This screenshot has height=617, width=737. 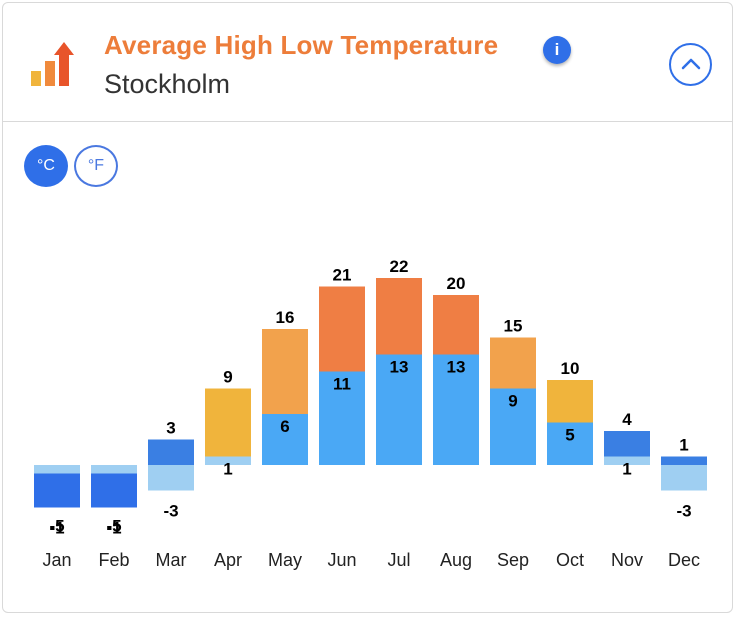 I want to click on bar-low-oct, so click(x=570, y=443).